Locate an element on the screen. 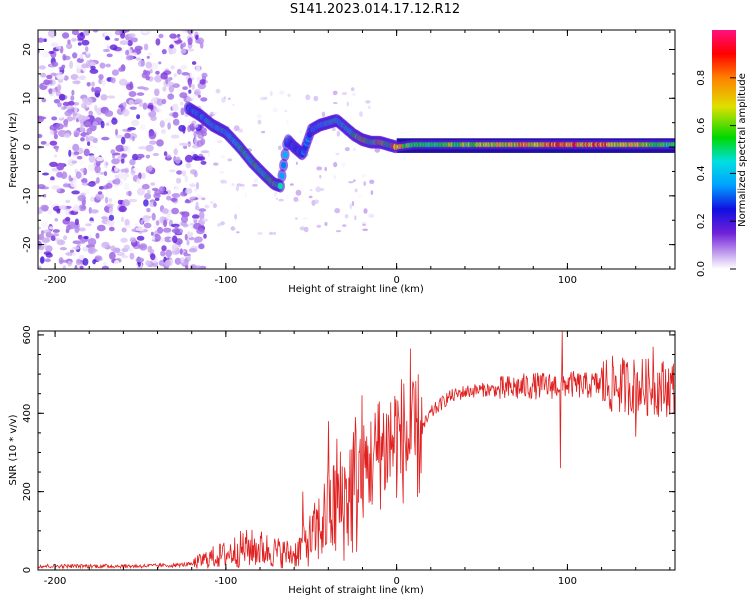 The width and height of the screenshot is (750, 600). y-tick-label: 0 is located at coordinates (27, 570).